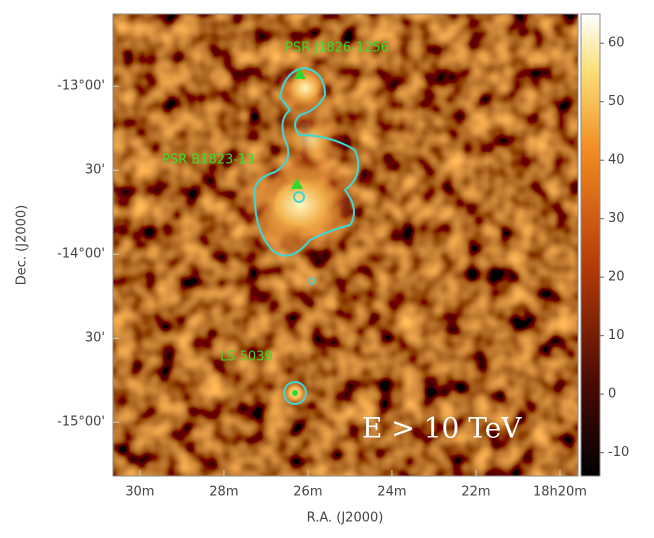 The image size is (654, 538). Describe the element at coordinates (81, 254) in the screenshot. I see `y-tick-label: -14°00'` at that location.